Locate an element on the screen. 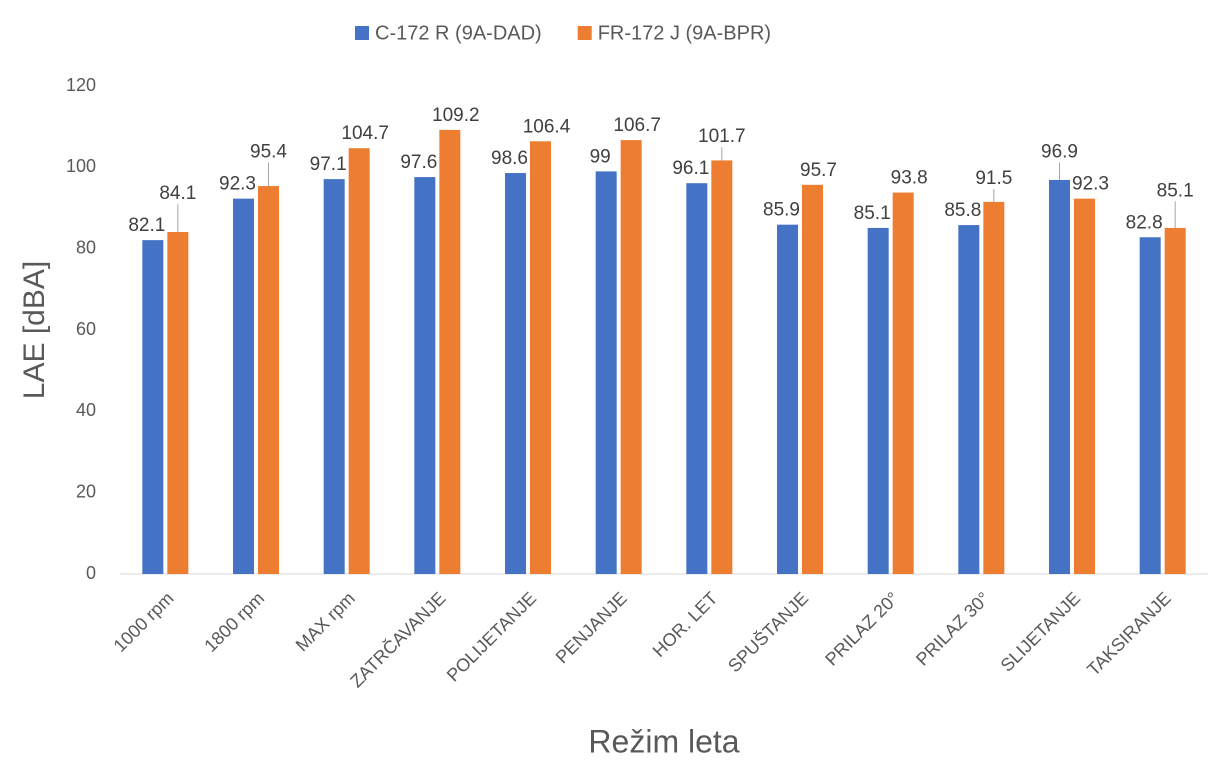 Image resolution: width=1209 pixels, height=760 pixels. legend-label: FR-172 J (9A-BPR) is located at coordinates (684, 33).